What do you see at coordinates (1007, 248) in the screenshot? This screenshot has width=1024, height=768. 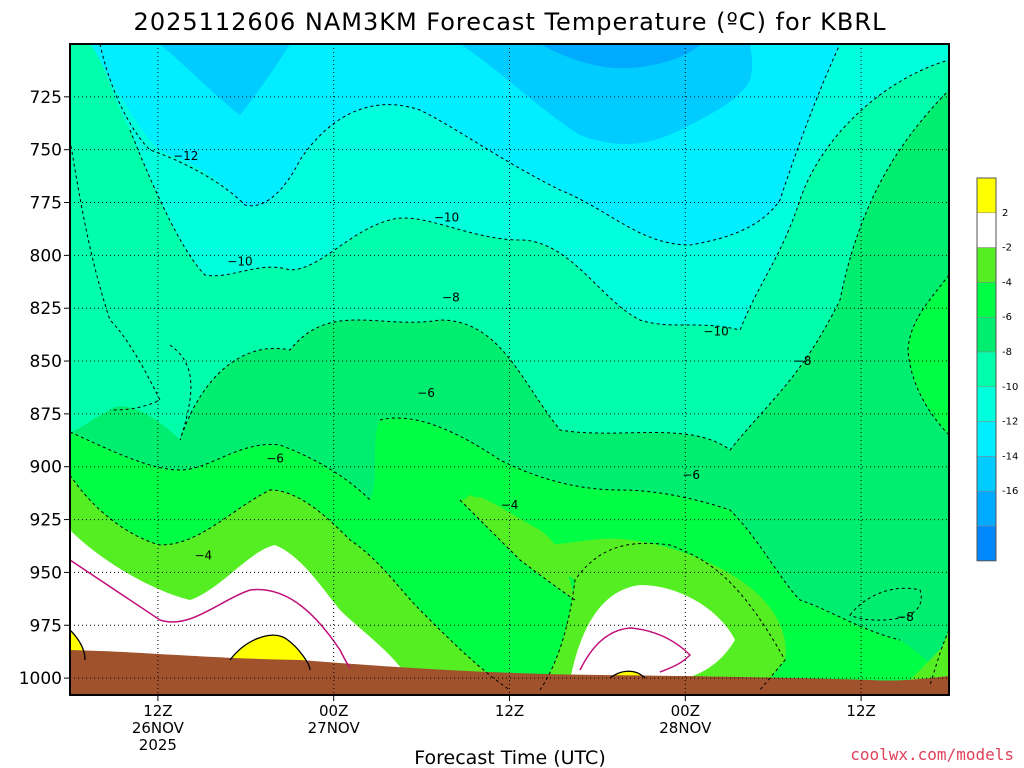 I see `legend-label: -2` at bounding box center [1007, 248].